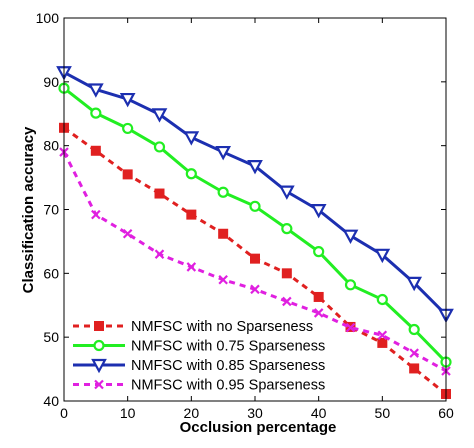 This screenshot has height=448, width=474. I want to click on x-tick-label: 20, so click(192, 413).